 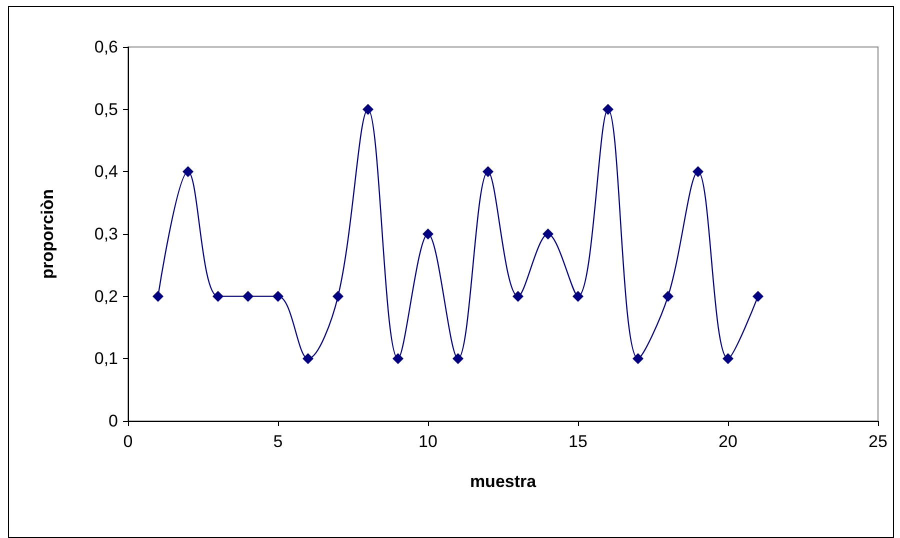 What do you see at coordinates (106, 296) in the screenshot?
I see `y-tick-label: 0,2` at bounding box center [106, 296].